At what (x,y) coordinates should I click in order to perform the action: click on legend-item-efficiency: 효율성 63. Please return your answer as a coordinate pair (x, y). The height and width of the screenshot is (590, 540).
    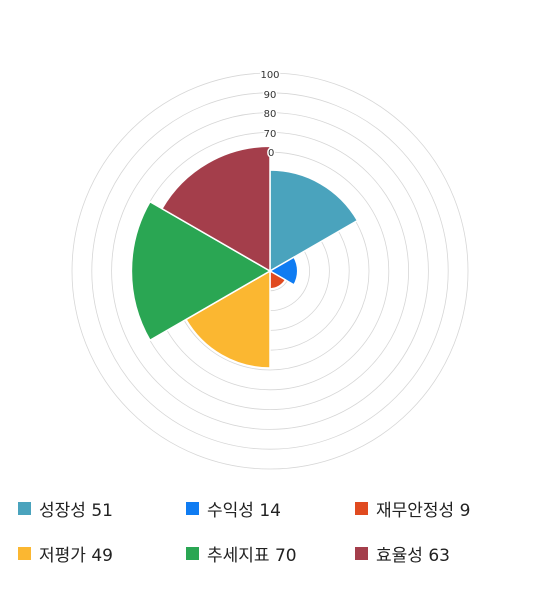
    Looking at the image, I should click on (402, 553).